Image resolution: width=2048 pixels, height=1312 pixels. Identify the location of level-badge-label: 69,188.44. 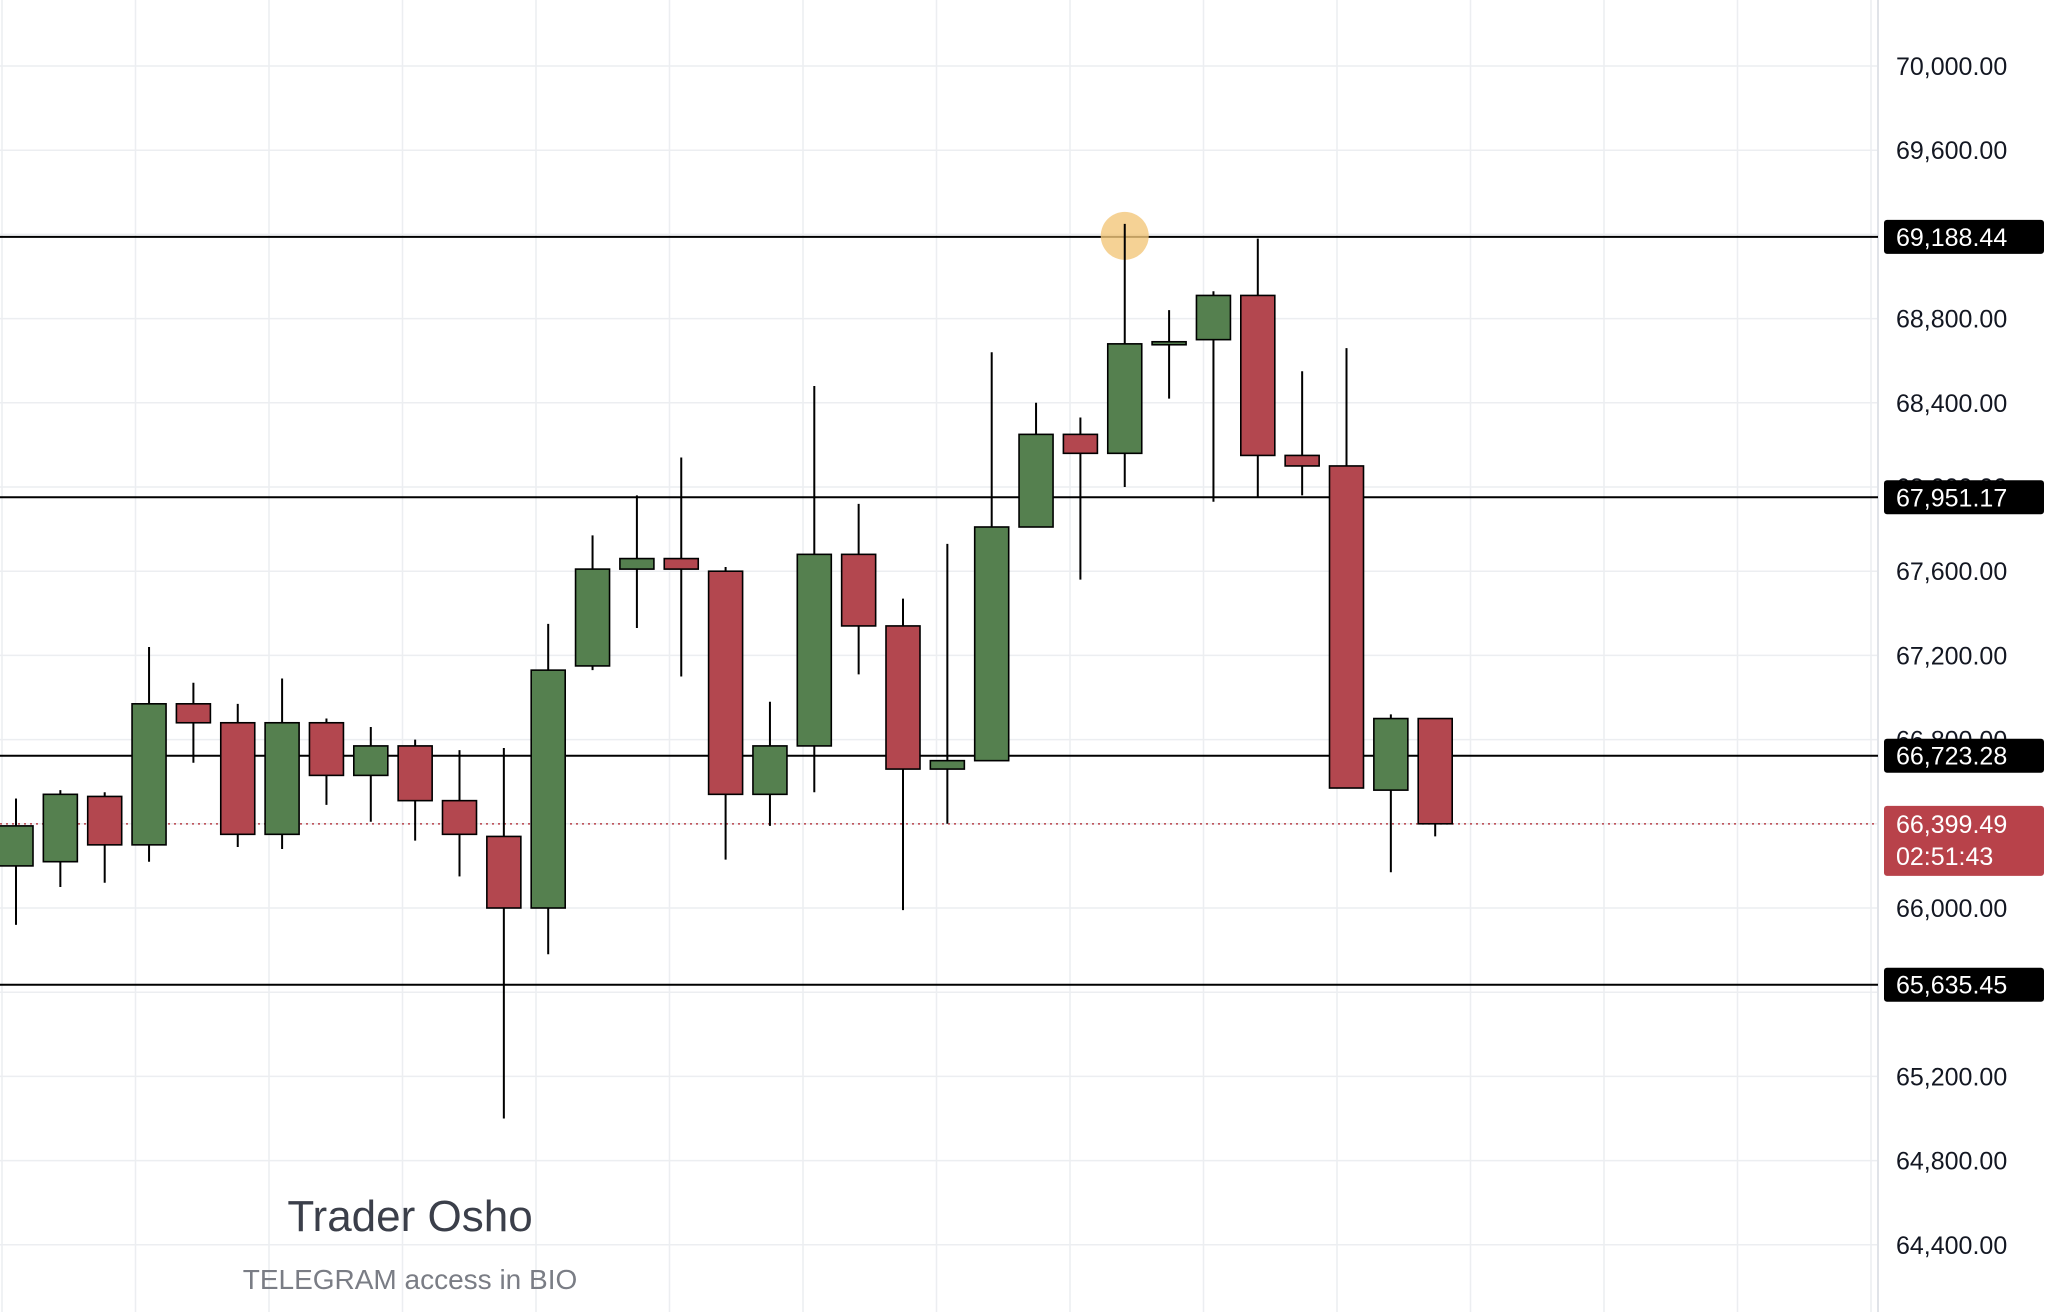
(1951, 238).